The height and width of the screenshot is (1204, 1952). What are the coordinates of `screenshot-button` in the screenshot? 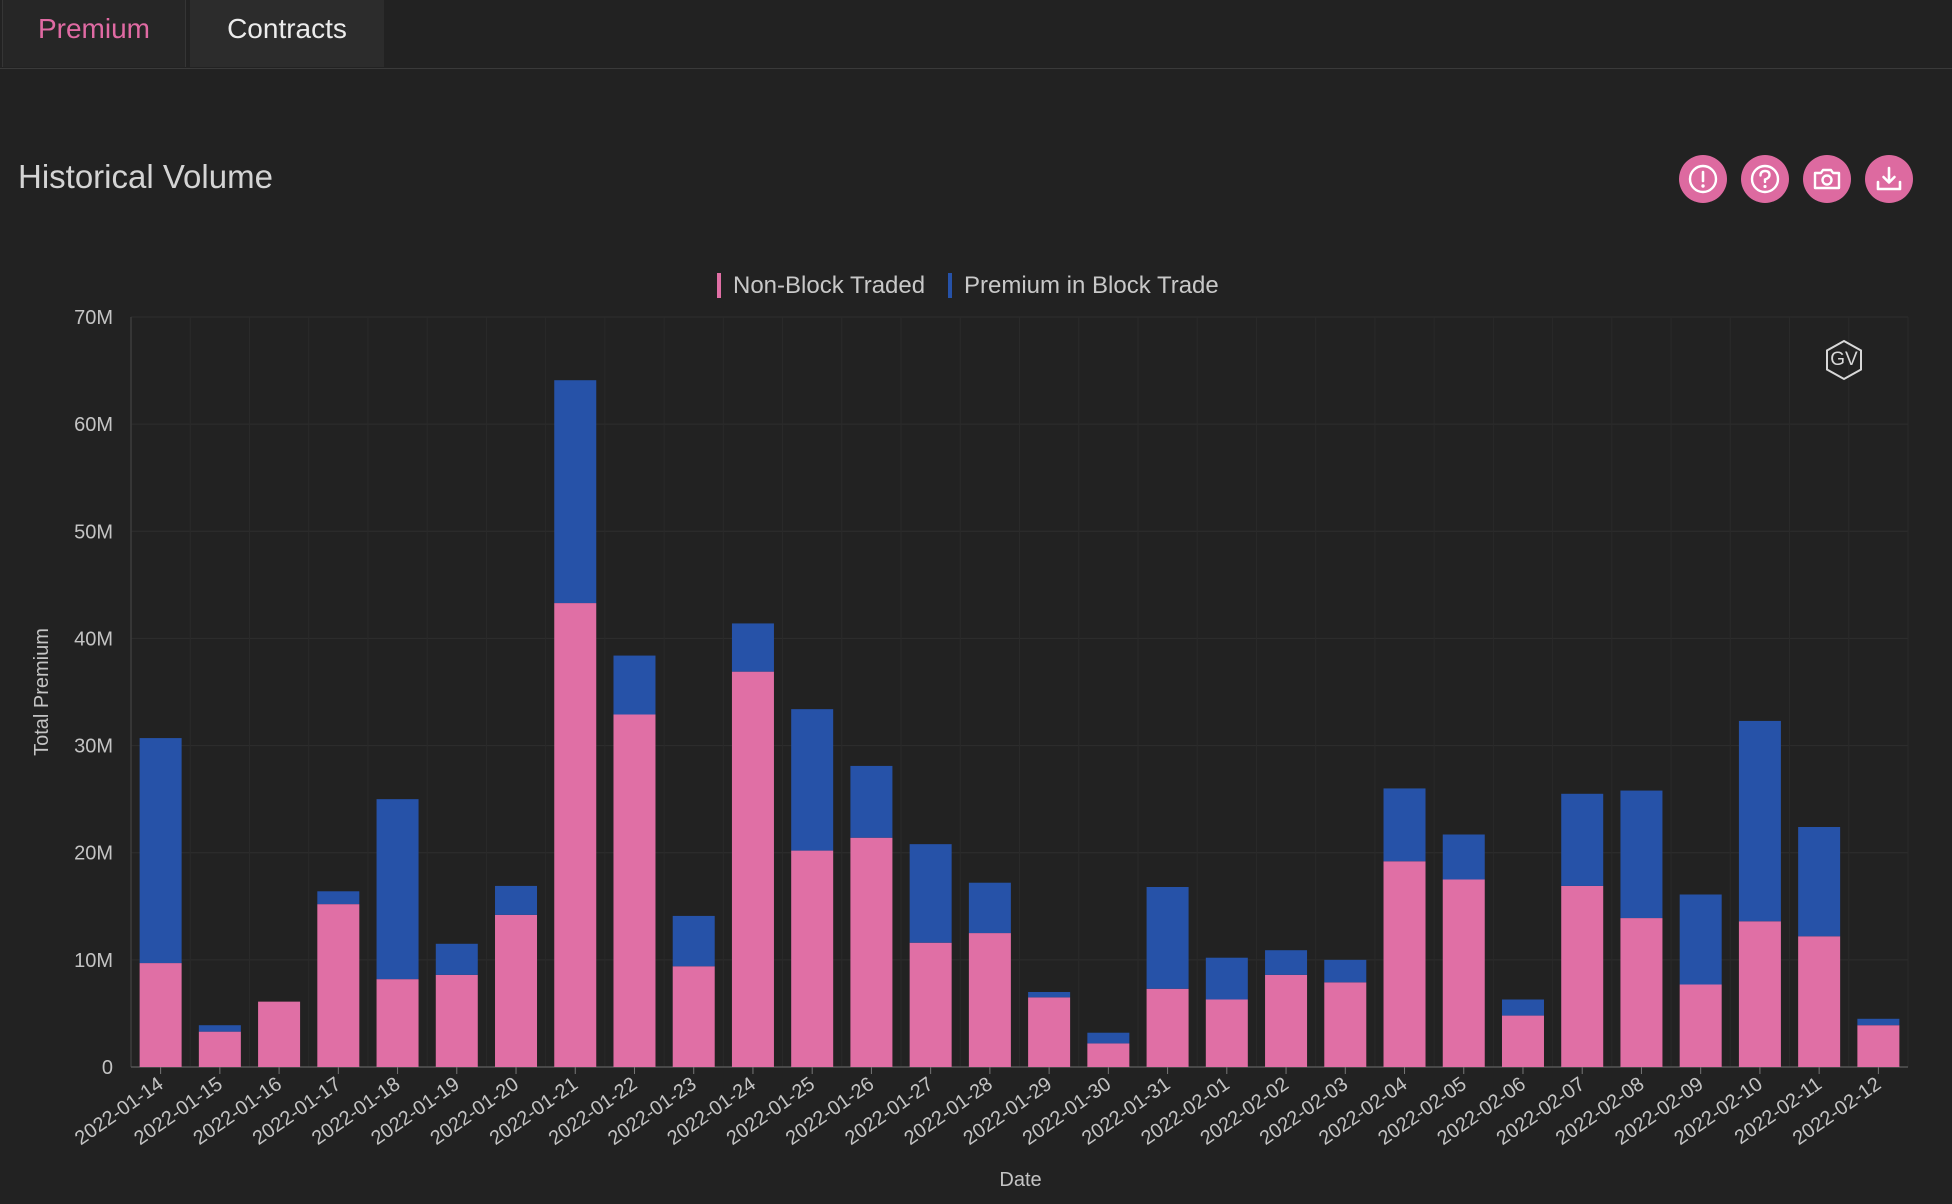 It's located at (1827, 179).